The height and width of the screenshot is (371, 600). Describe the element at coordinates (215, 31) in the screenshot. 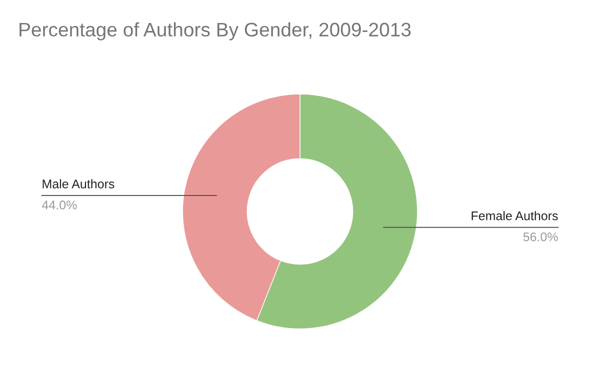

I see `chart-title: Percentage of Authors By Gender, 2009-2013` at that location.